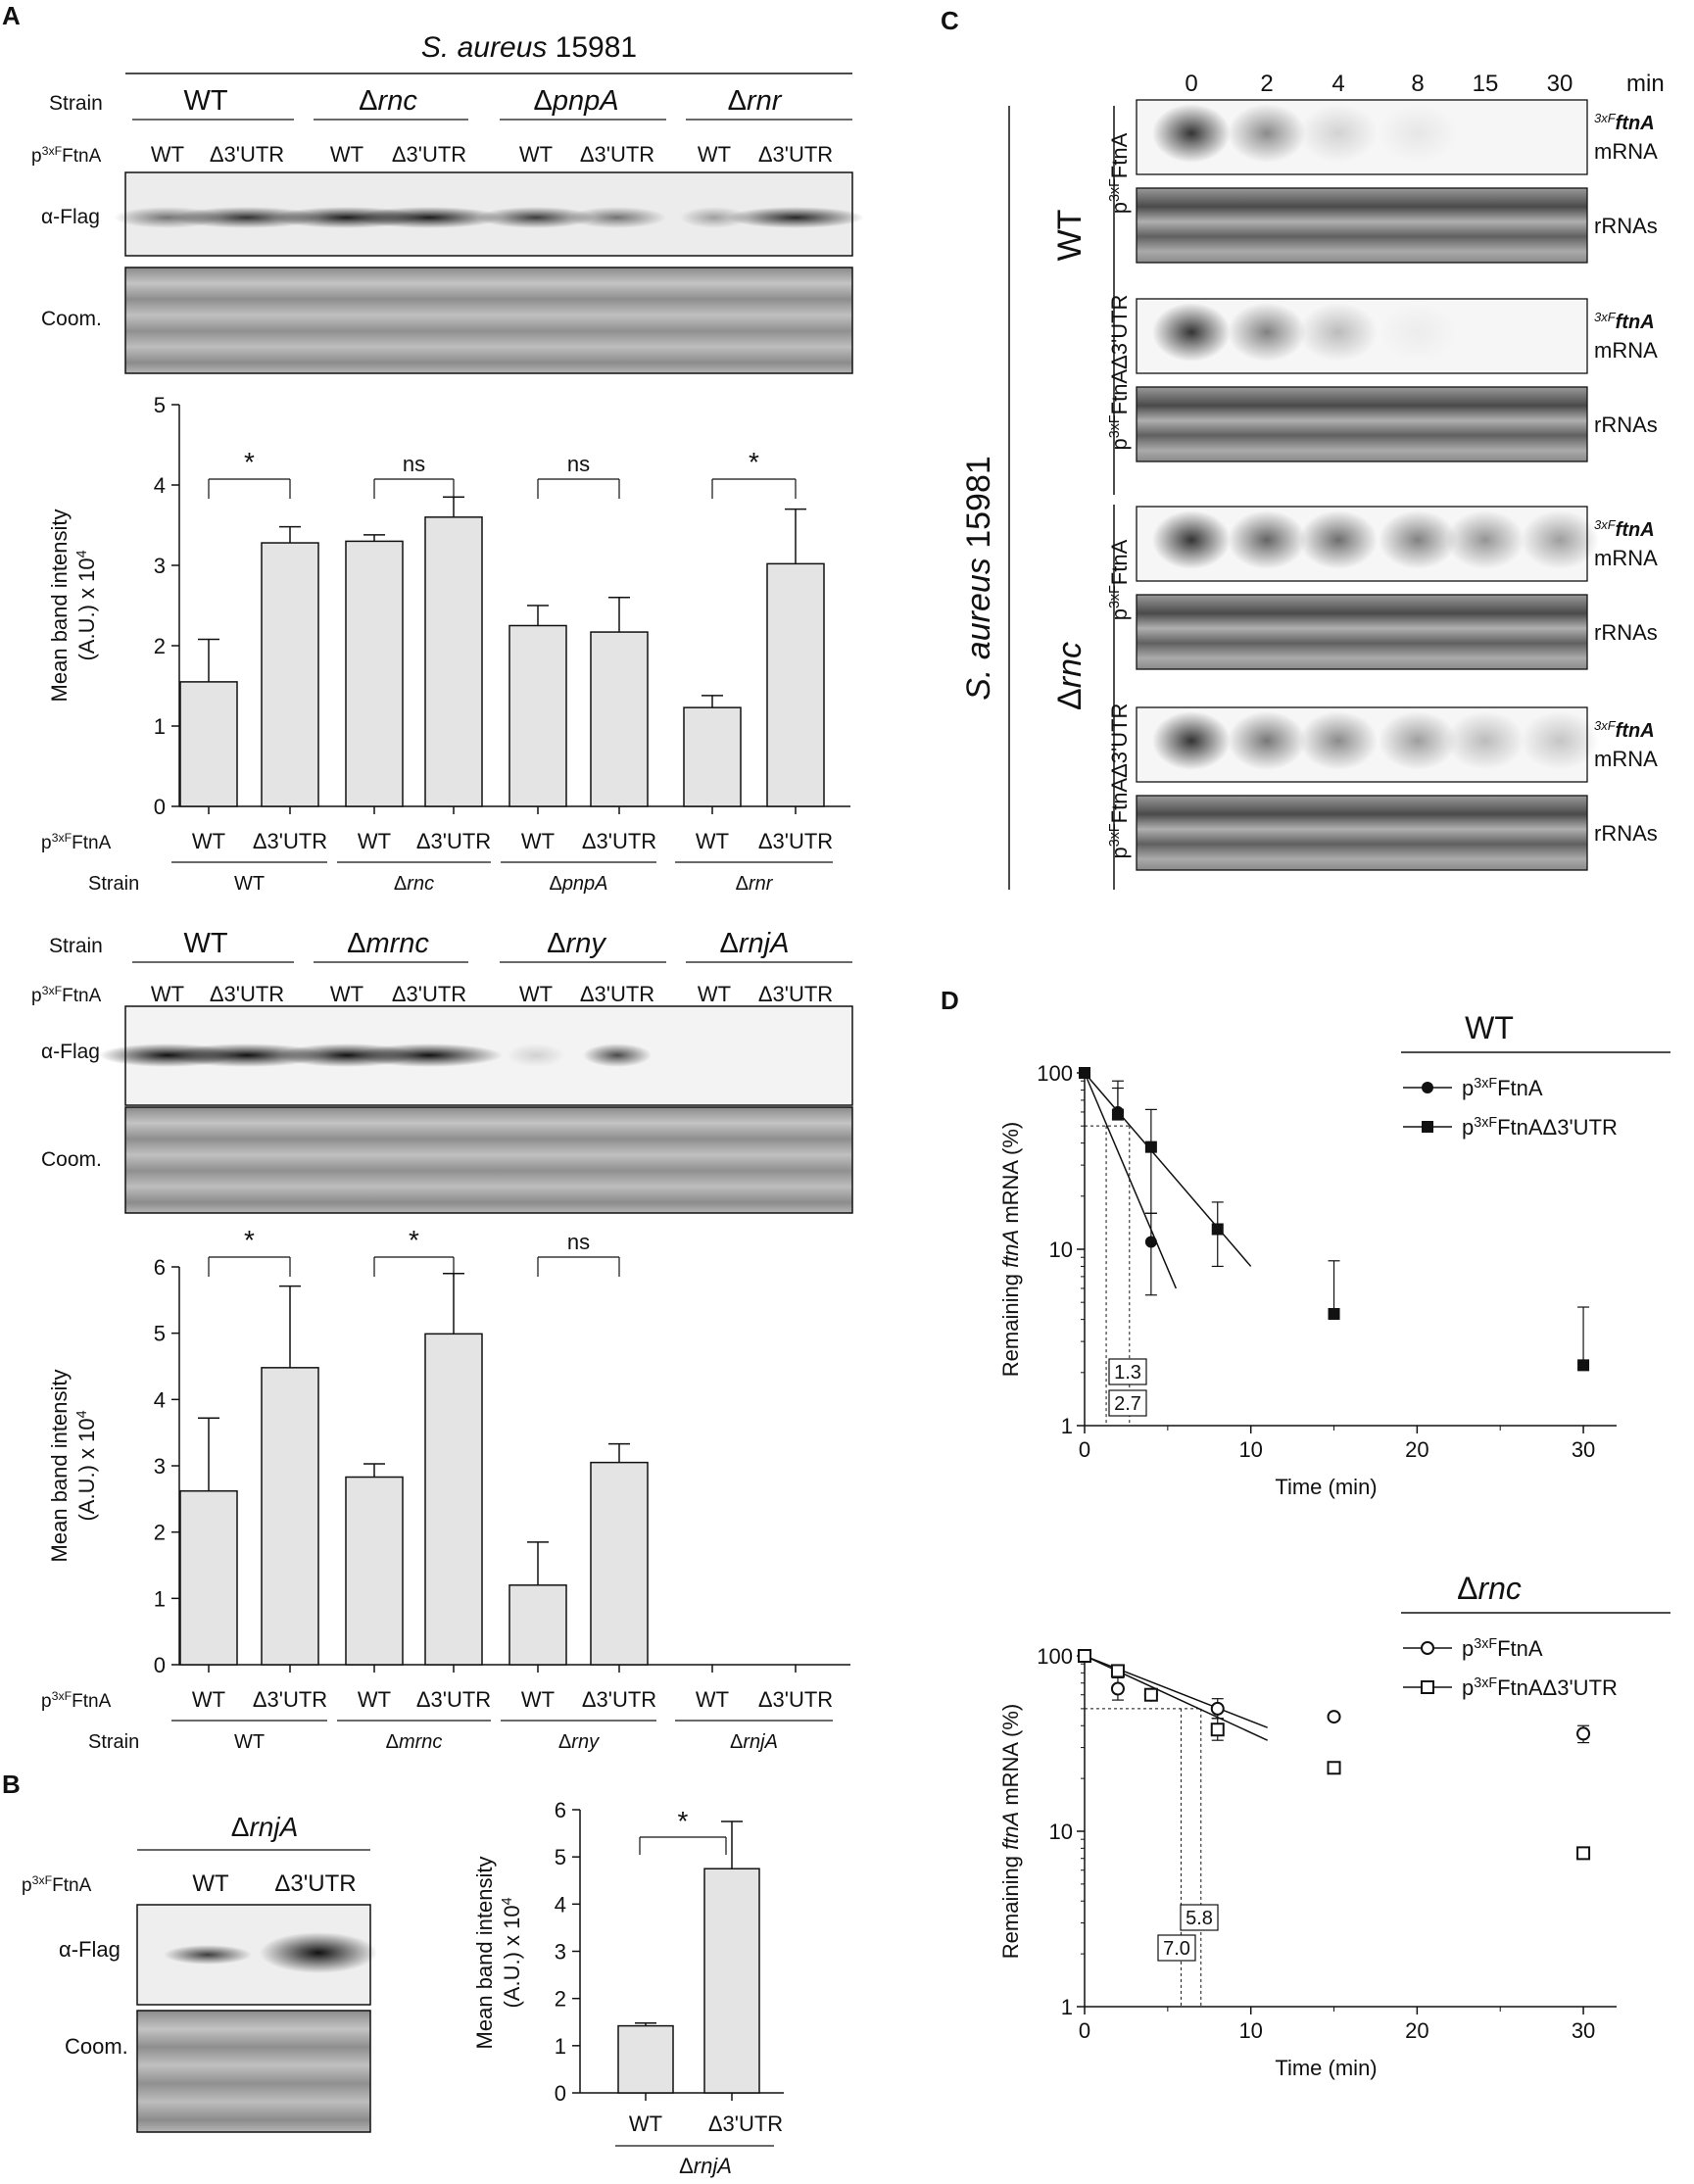 This screenshot has height=2184, width=1694. Describe the element at coordinates (950, 1000) in the screenshot. I see `panel-letter: D` at that location.